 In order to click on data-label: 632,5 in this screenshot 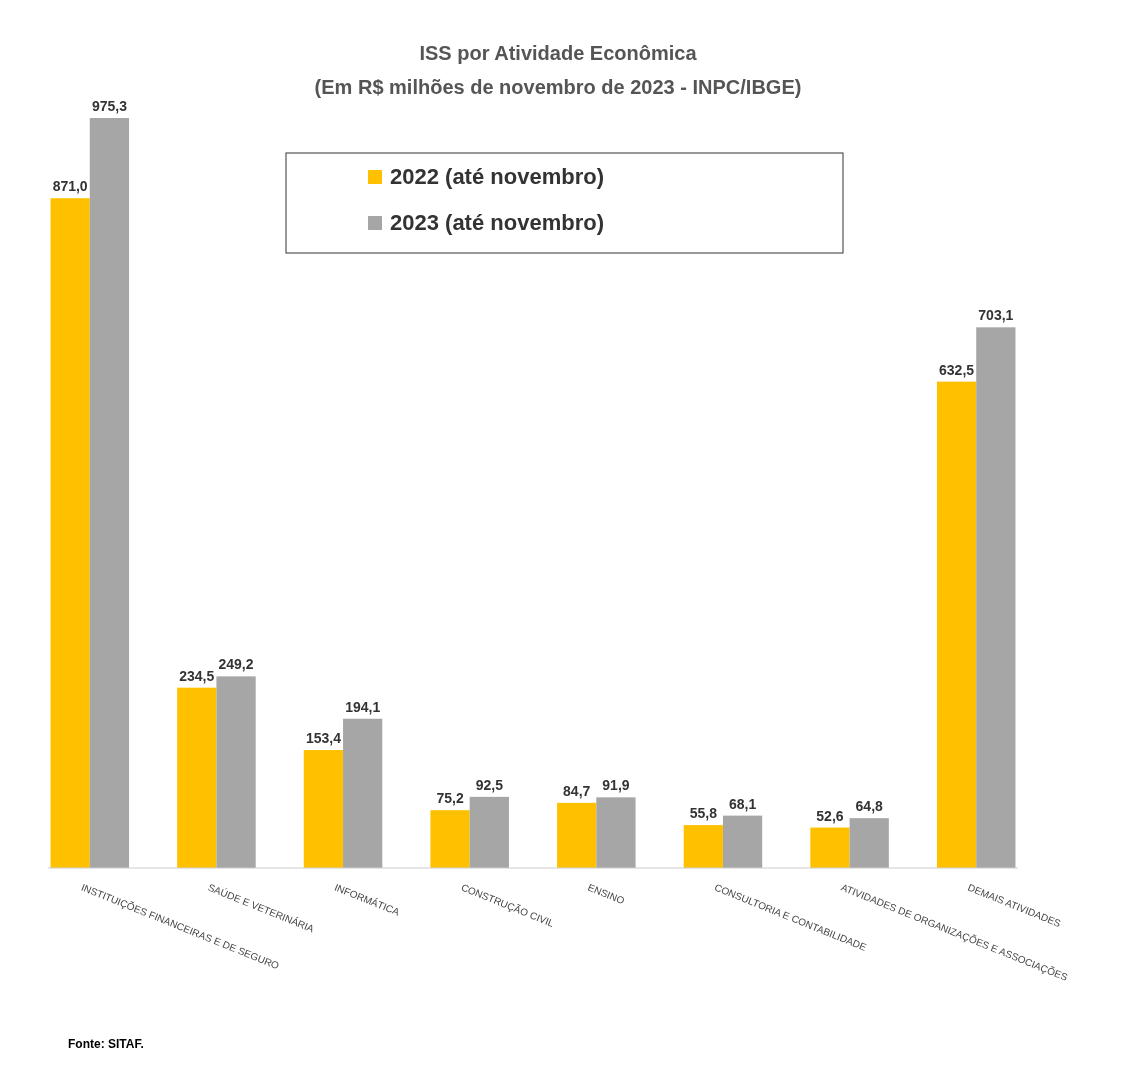, I will do `click(957, 369)`.